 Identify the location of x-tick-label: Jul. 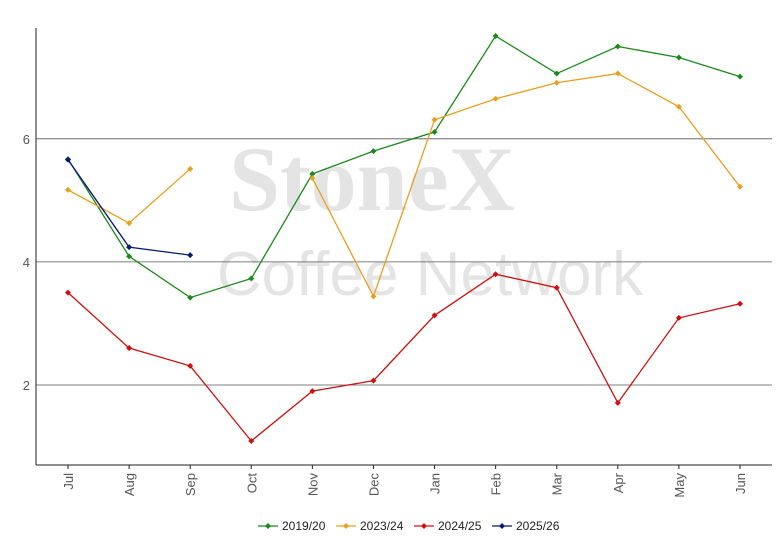
(68, 481).